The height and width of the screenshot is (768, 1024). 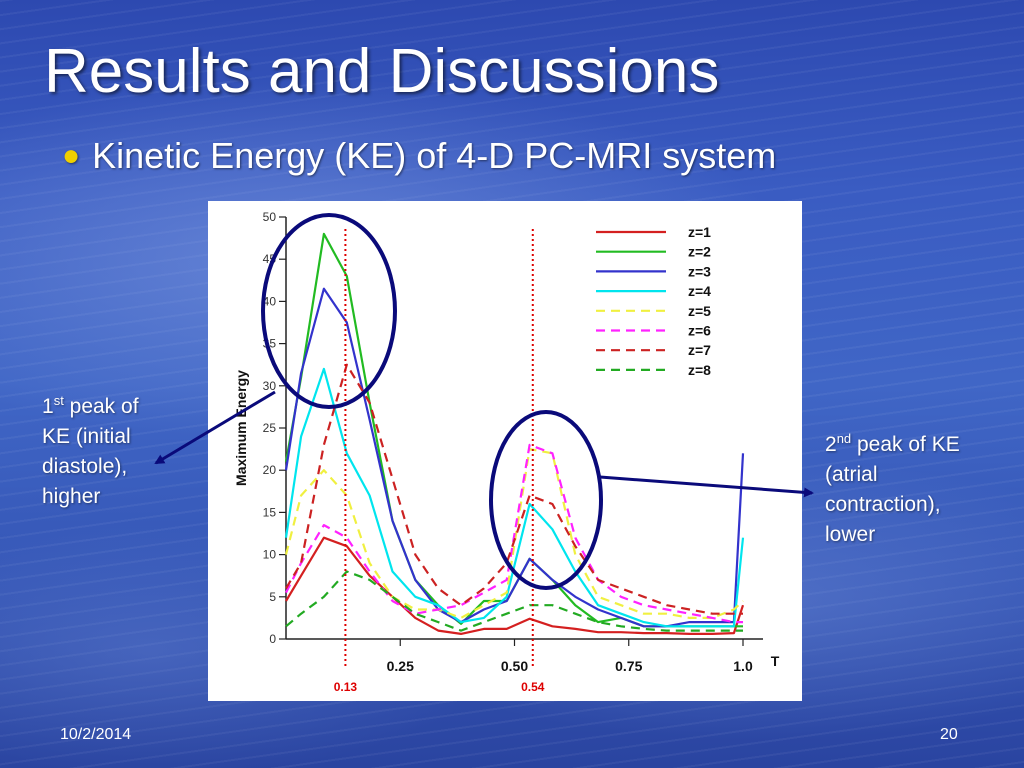 What do you see at coordinates (699, 291) in the screenshot?
I see `legend-label: z=4` at bounding box center [699, 291].